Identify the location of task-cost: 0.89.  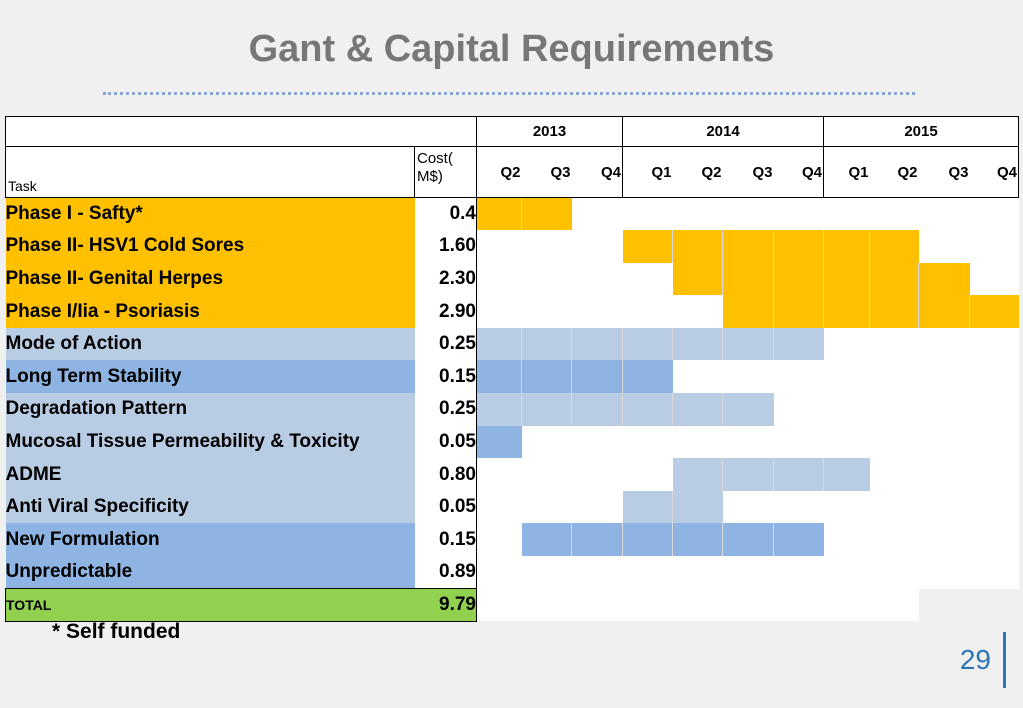
(445, 572).